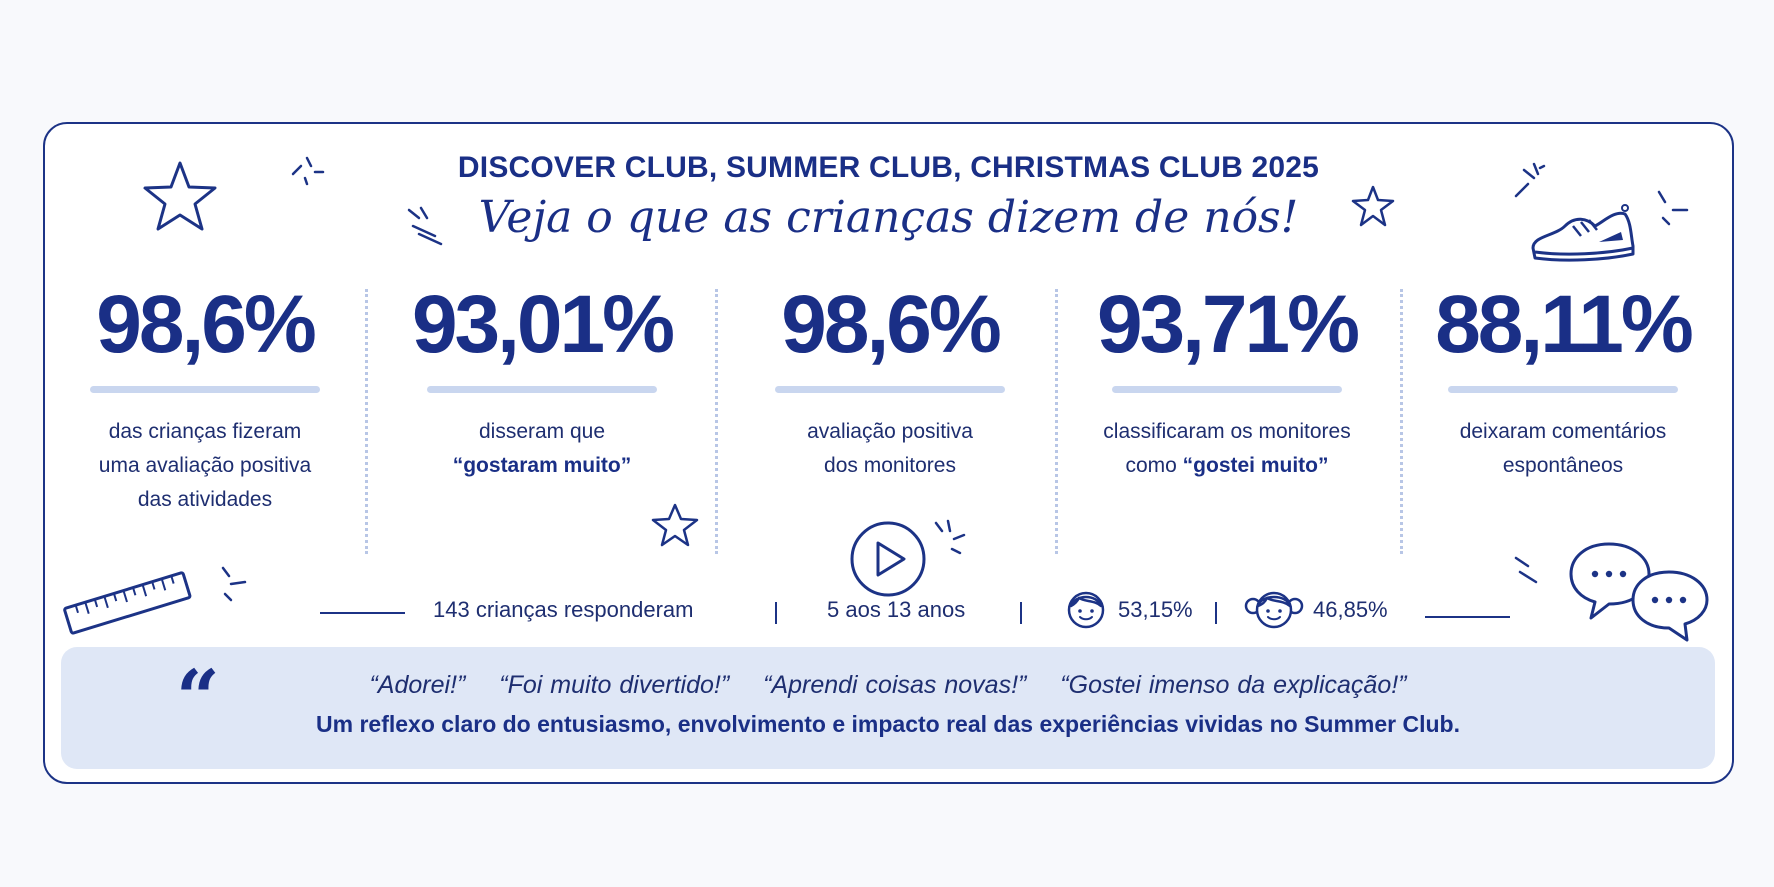 The image size is (1774, 887). What do you see at coordinates (1350, 609) in the screenshot?
I see `girls-percentage: 46,85%` at bounding box center [1350, 609].